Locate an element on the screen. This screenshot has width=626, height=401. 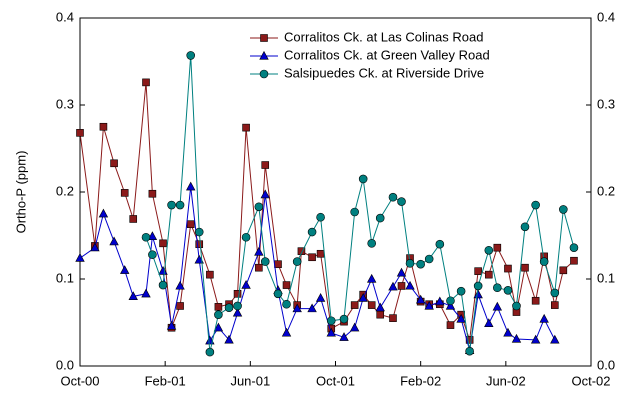
y2-tick-label: 0.1 is located at coordinates (606, 277).